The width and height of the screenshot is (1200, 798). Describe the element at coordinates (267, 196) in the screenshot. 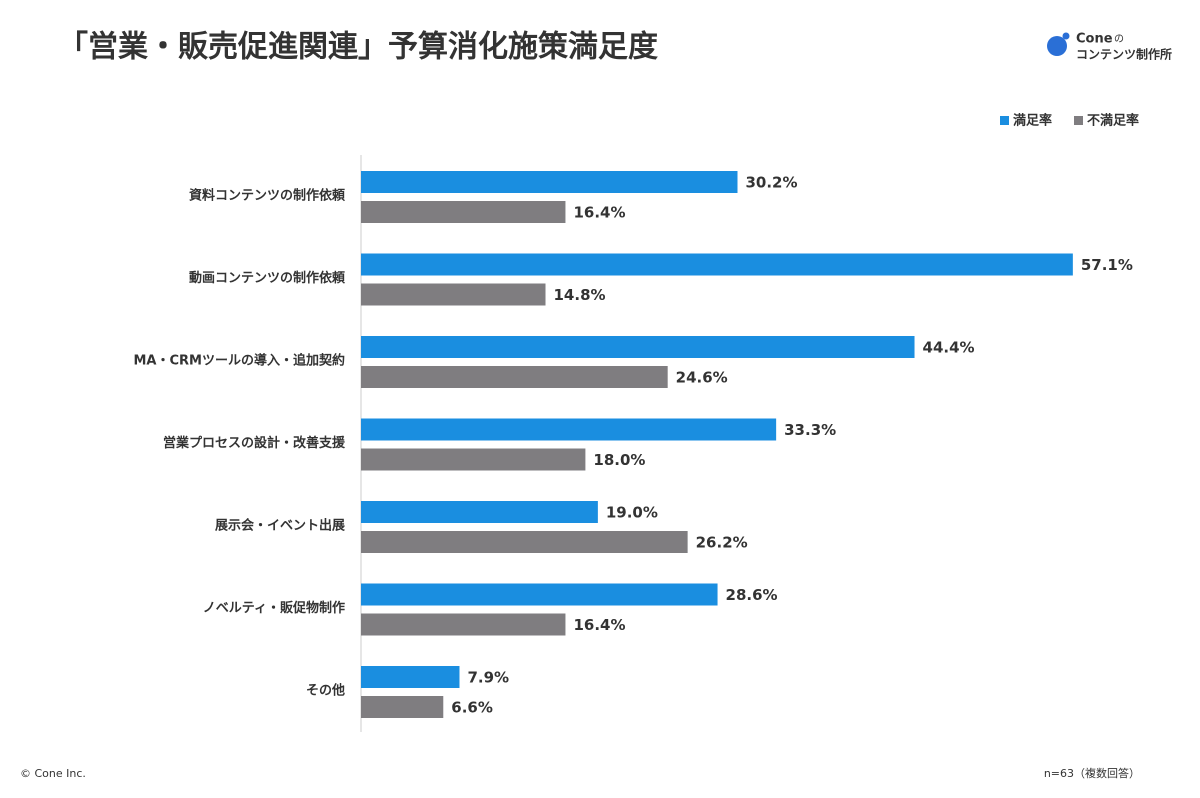

I see `category-label: 資料コンテンツの制作依頼` at that location.